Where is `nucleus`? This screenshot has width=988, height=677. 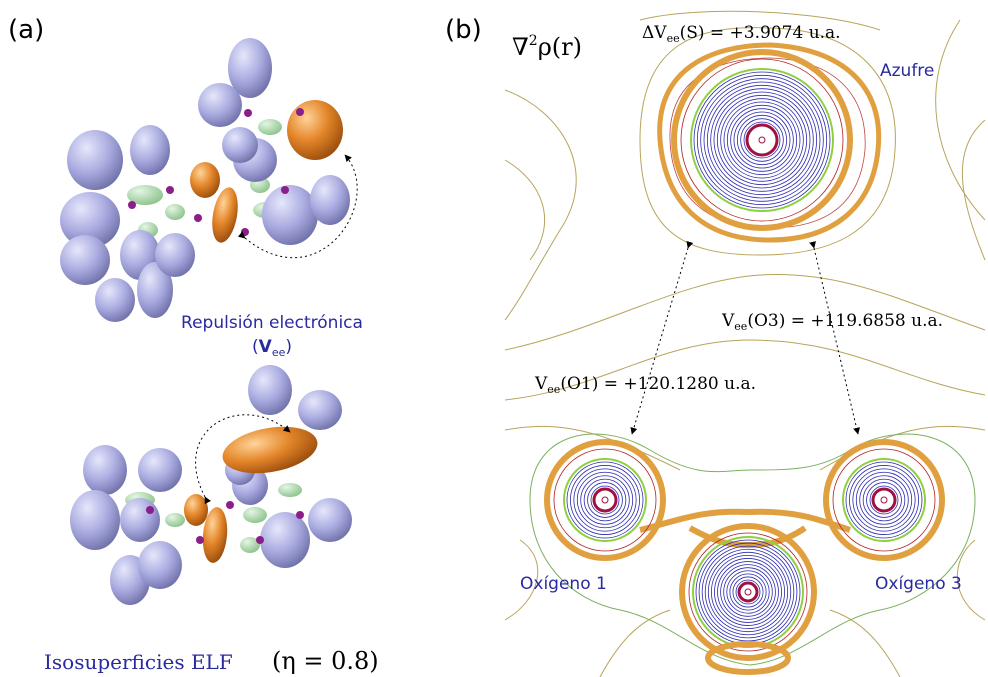
nucleus is located at coordinates (748, 592).